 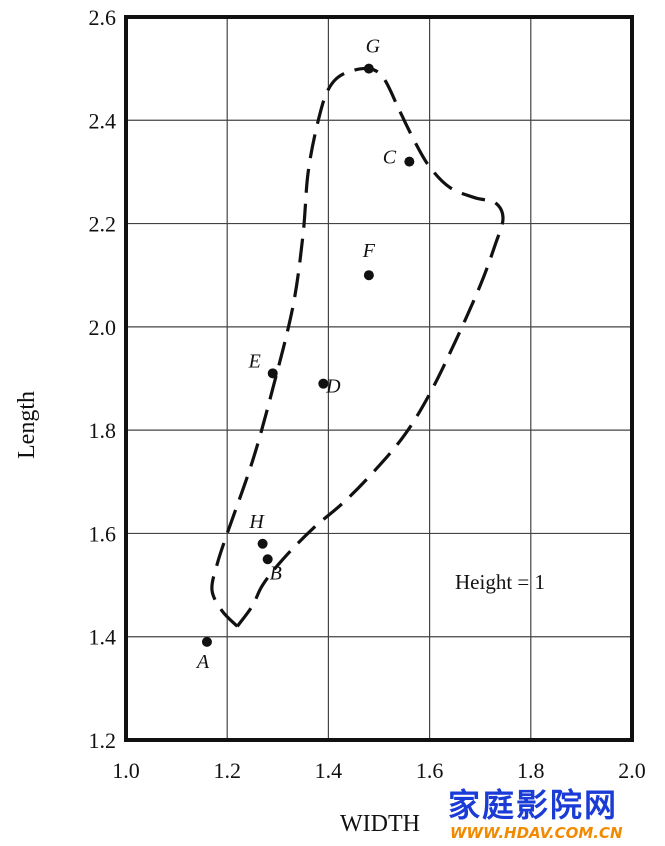 What do you see at coordinates (380, 824) in the screenshot?
I see `x-axis-title: WIDTH` at bounding box center [380, 824].